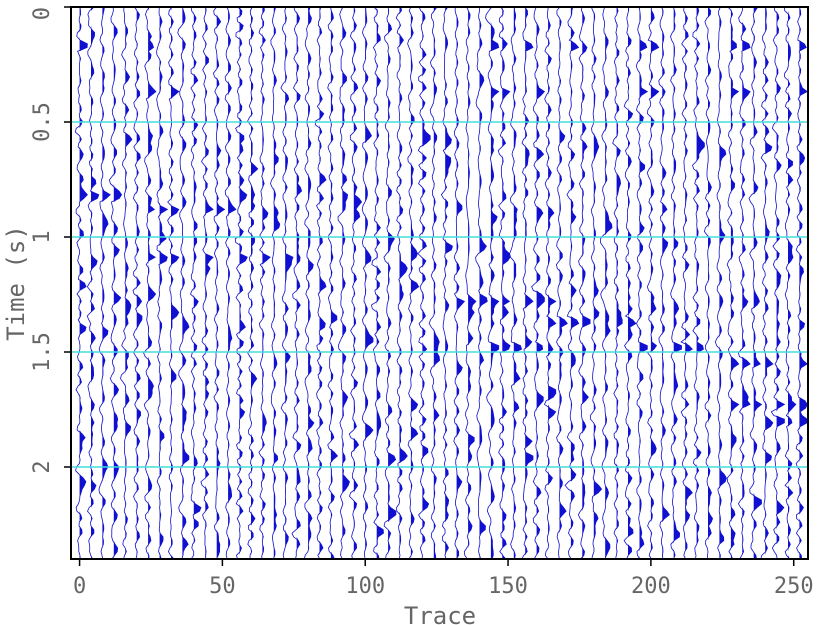  I want to click on y-tick-label: 1, so click(42, 236).